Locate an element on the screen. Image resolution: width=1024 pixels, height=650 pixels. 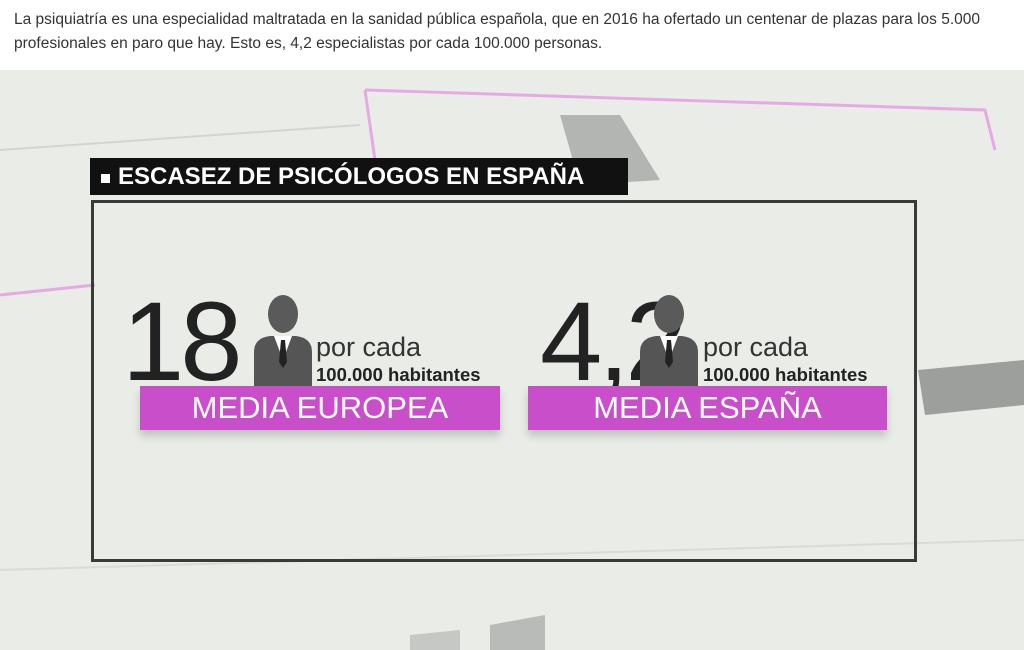
stat-number: 18 is located at coordinates (182, 341).